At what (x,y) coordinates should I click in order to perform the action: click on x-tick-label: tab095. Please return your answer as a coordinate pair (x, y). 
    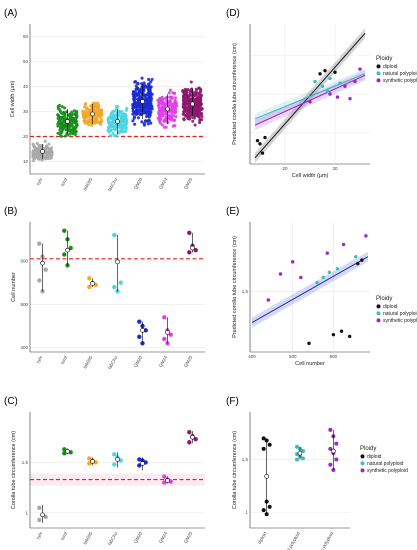
    Looking at the image, I should click on (87, 184).